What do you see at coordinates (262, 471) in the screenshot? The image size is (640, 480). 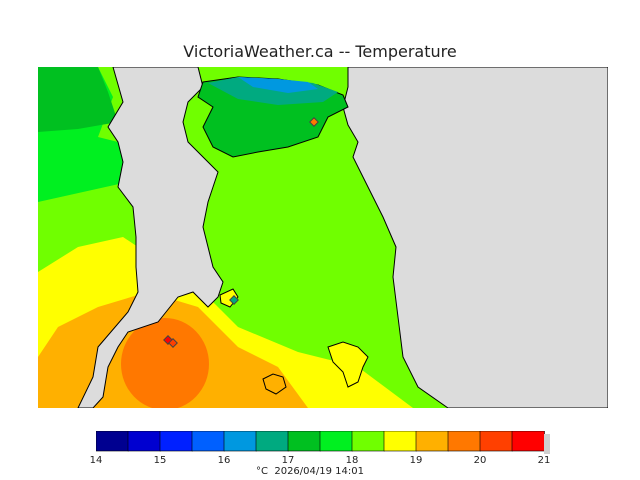 I see `unit-label: °C` at bounding box center [262, 471].